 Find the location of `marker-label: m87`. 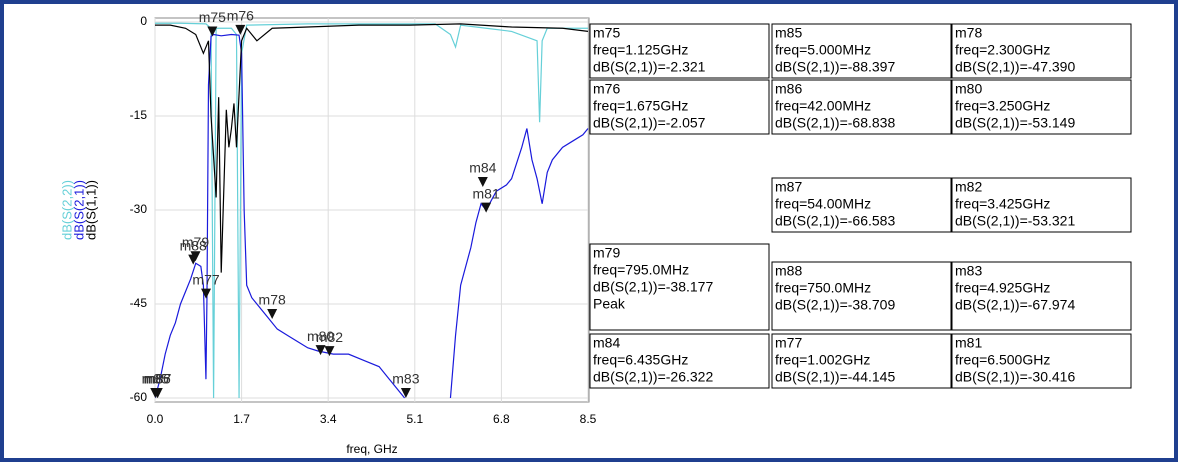

marker-label: m87 is located at coordinates (157, 379).